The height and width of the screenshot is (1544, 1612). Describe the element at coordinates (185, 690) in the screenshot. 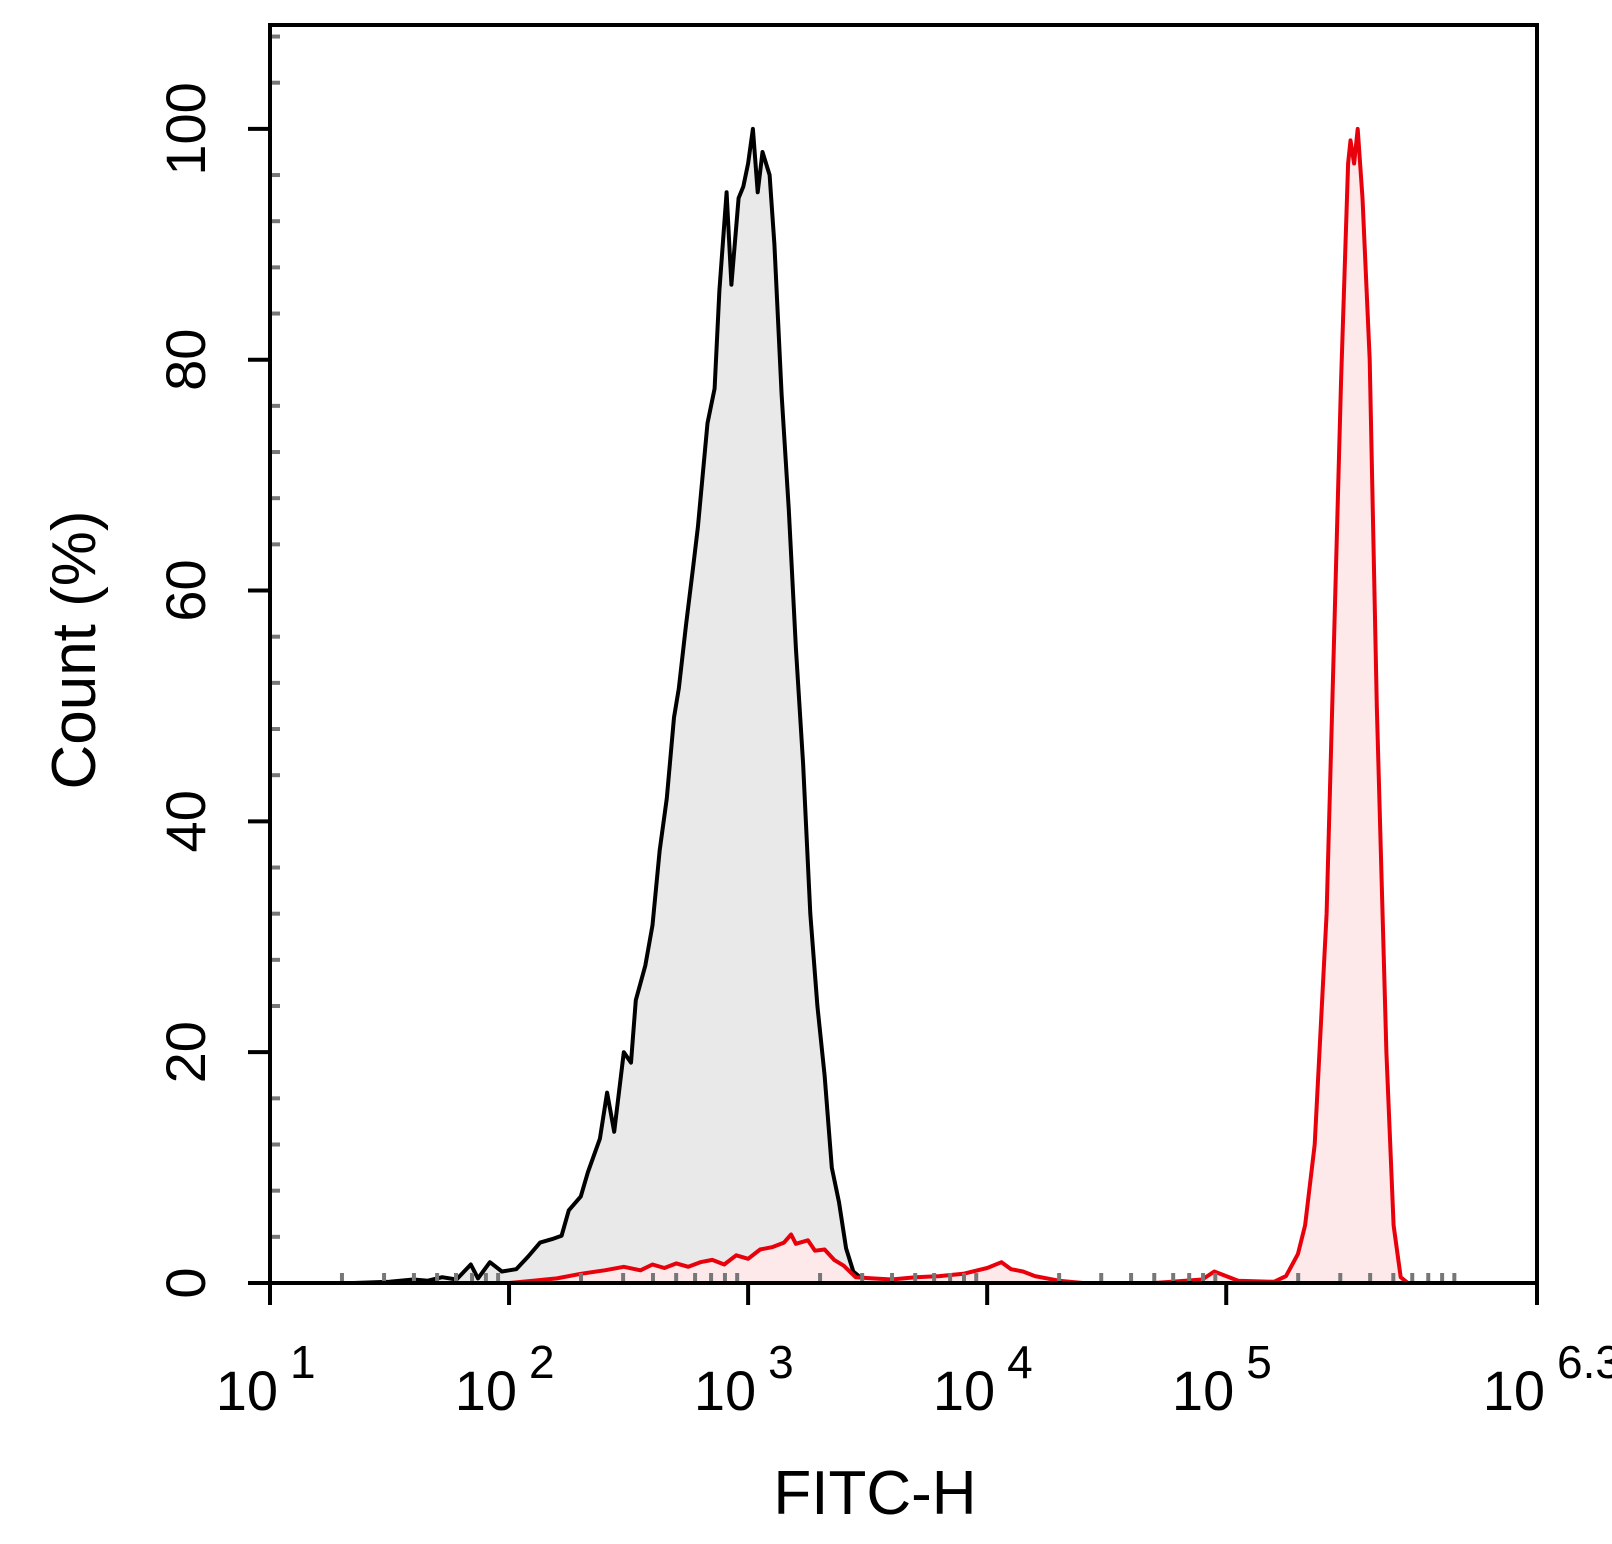

I see `y-tick-labels: 0 20 40 60 80 100` at that location.